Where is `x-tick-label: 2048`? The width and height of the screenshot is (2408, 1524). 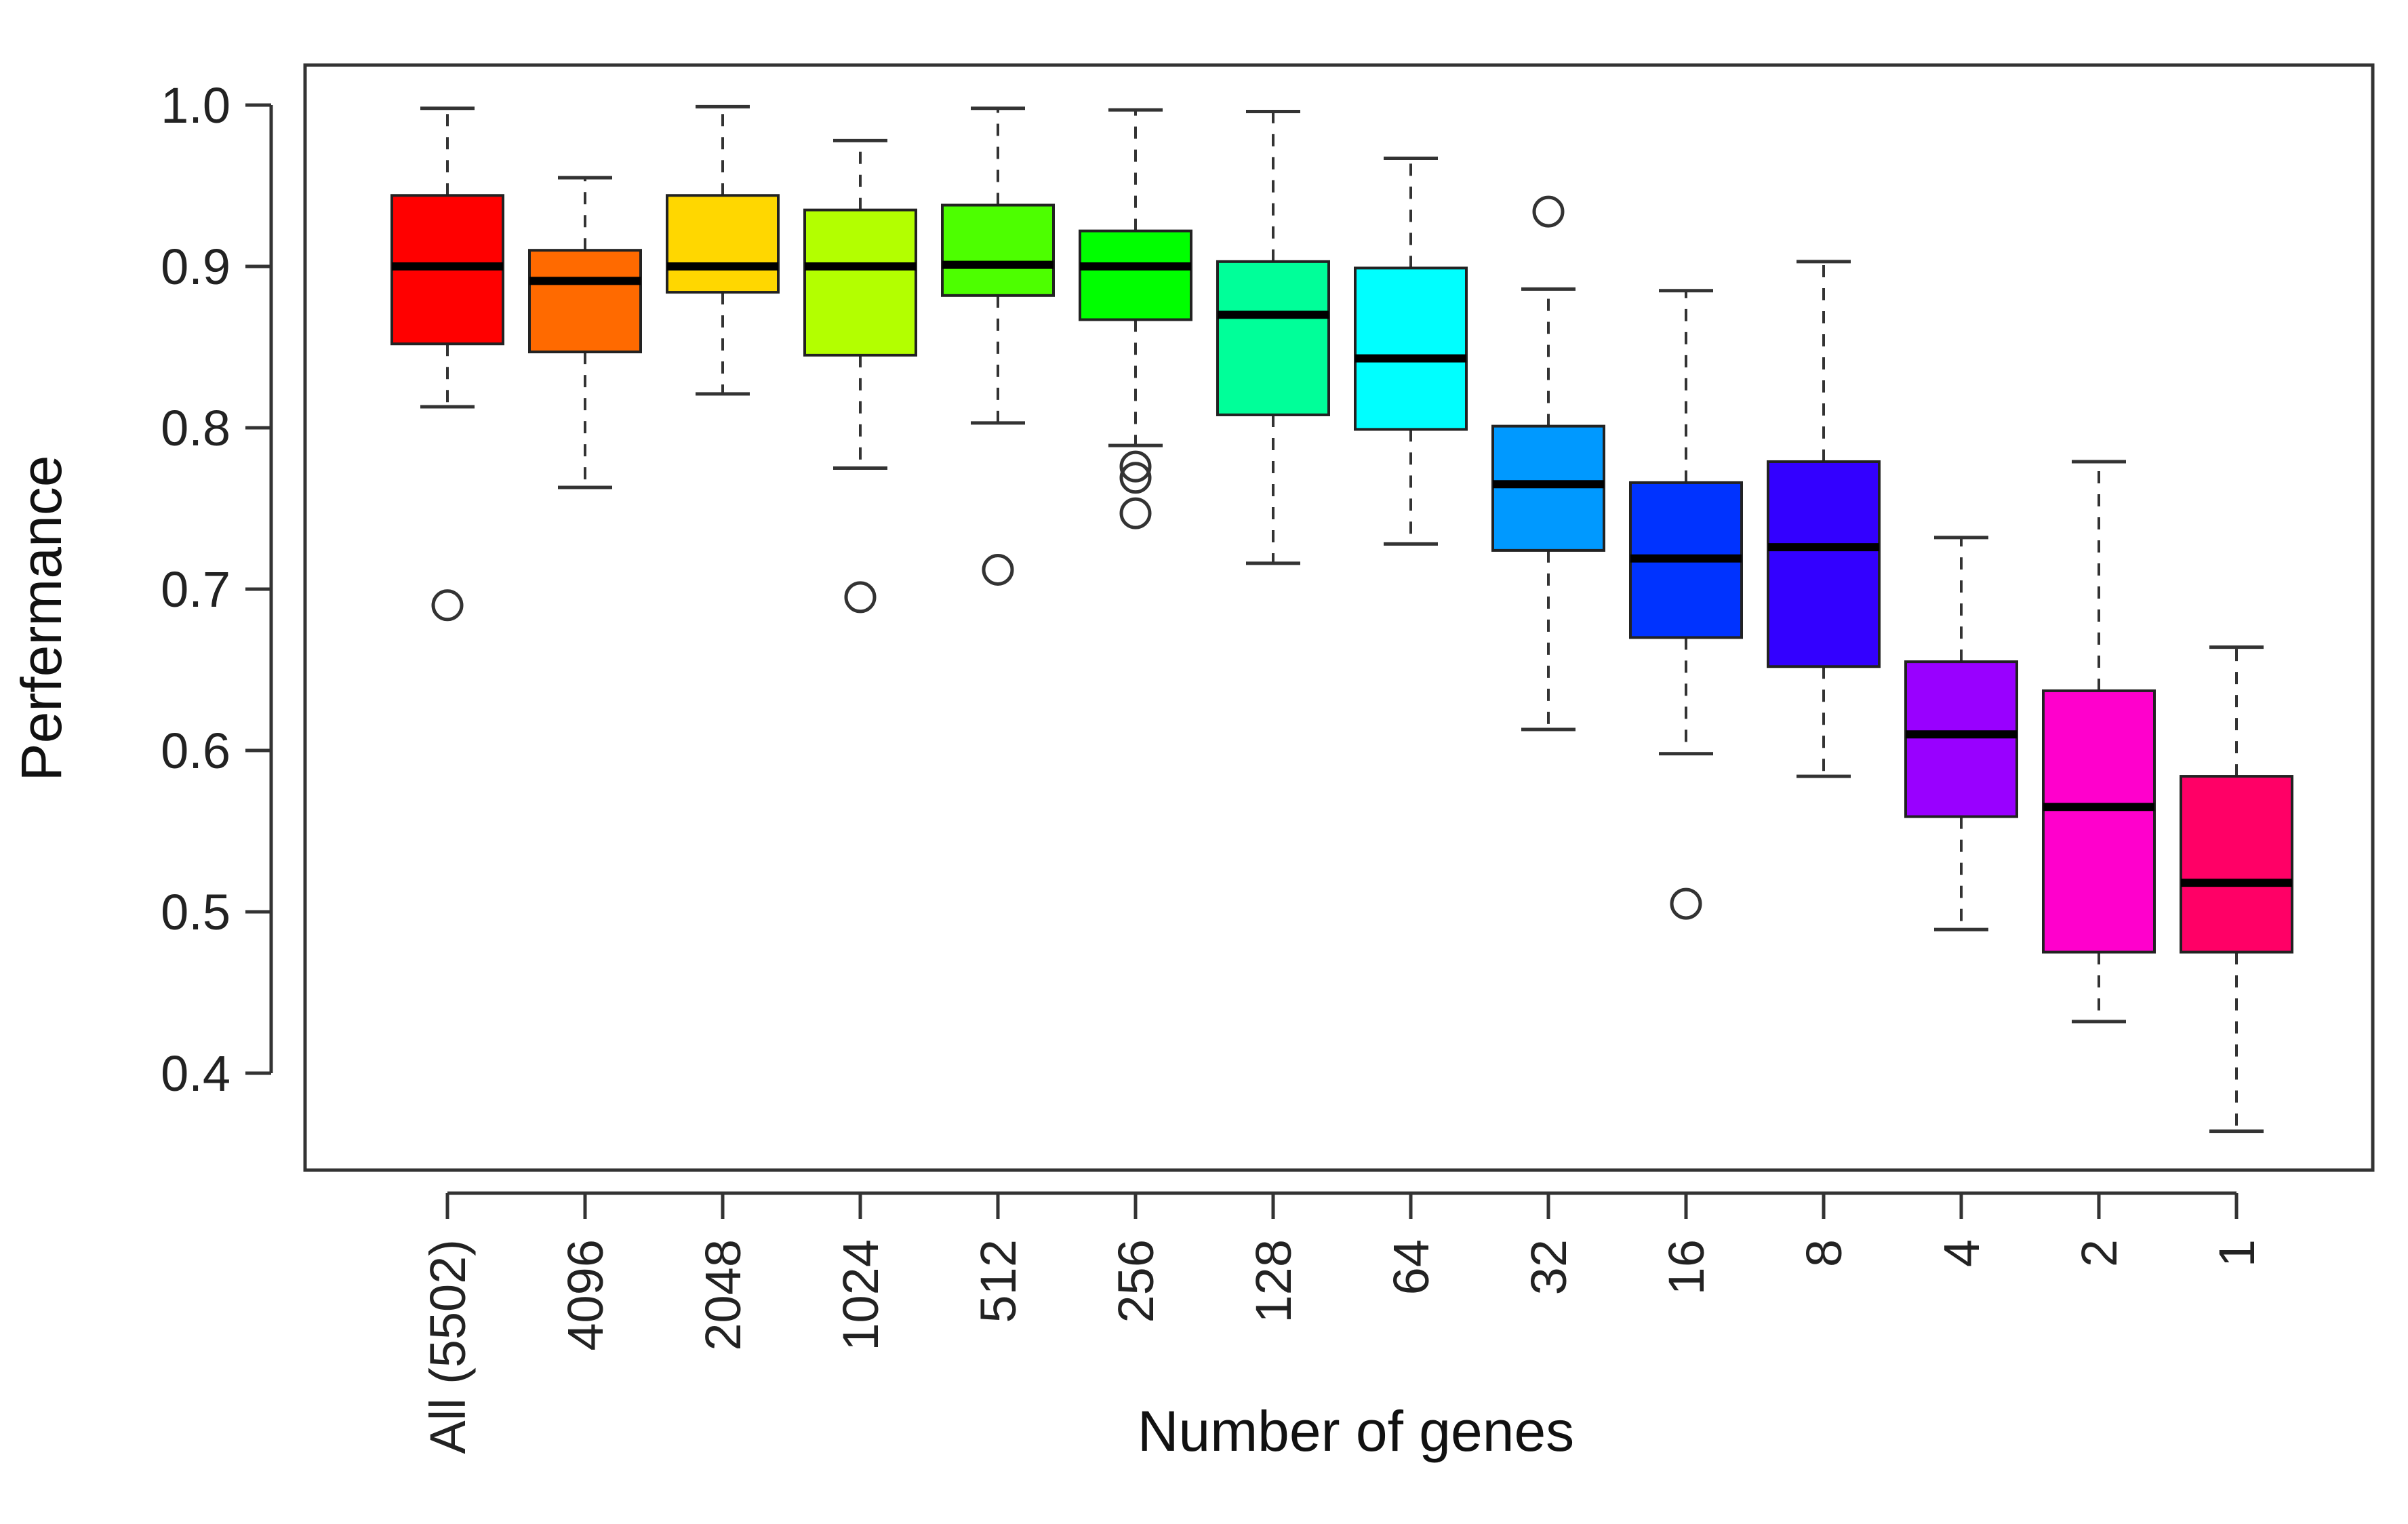 x-tick-label: 2048 is located at coordinates (723, 1295).